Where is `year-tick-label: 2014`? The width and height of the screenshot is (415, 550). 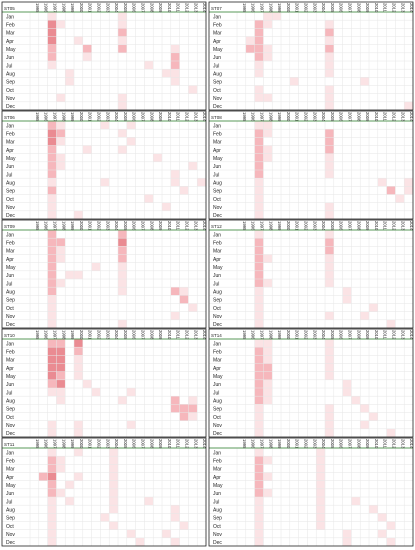
year-tick-label: 2014 is located at coordinates (204, 226).